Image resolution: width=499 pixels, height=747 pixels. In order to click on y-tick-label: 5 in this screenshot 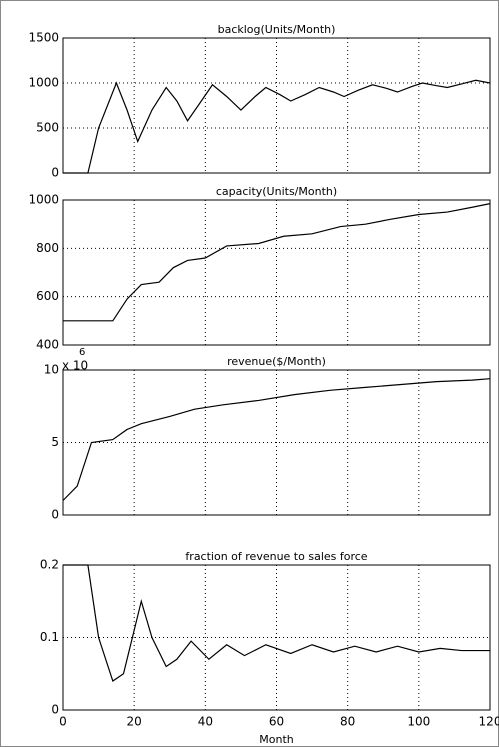, I will do `click(55, 442)`.